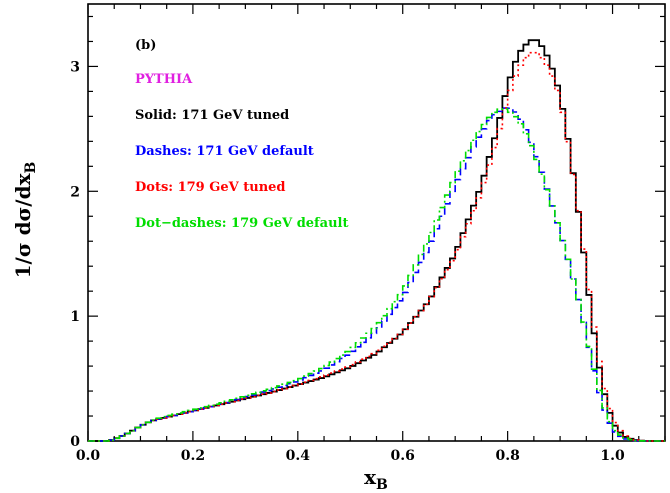 The height and width of the screenshot is (493, 670). Describe the element at coordinates (75, 192) in the screenshot. I see `y-tick-label: 2` at that location.